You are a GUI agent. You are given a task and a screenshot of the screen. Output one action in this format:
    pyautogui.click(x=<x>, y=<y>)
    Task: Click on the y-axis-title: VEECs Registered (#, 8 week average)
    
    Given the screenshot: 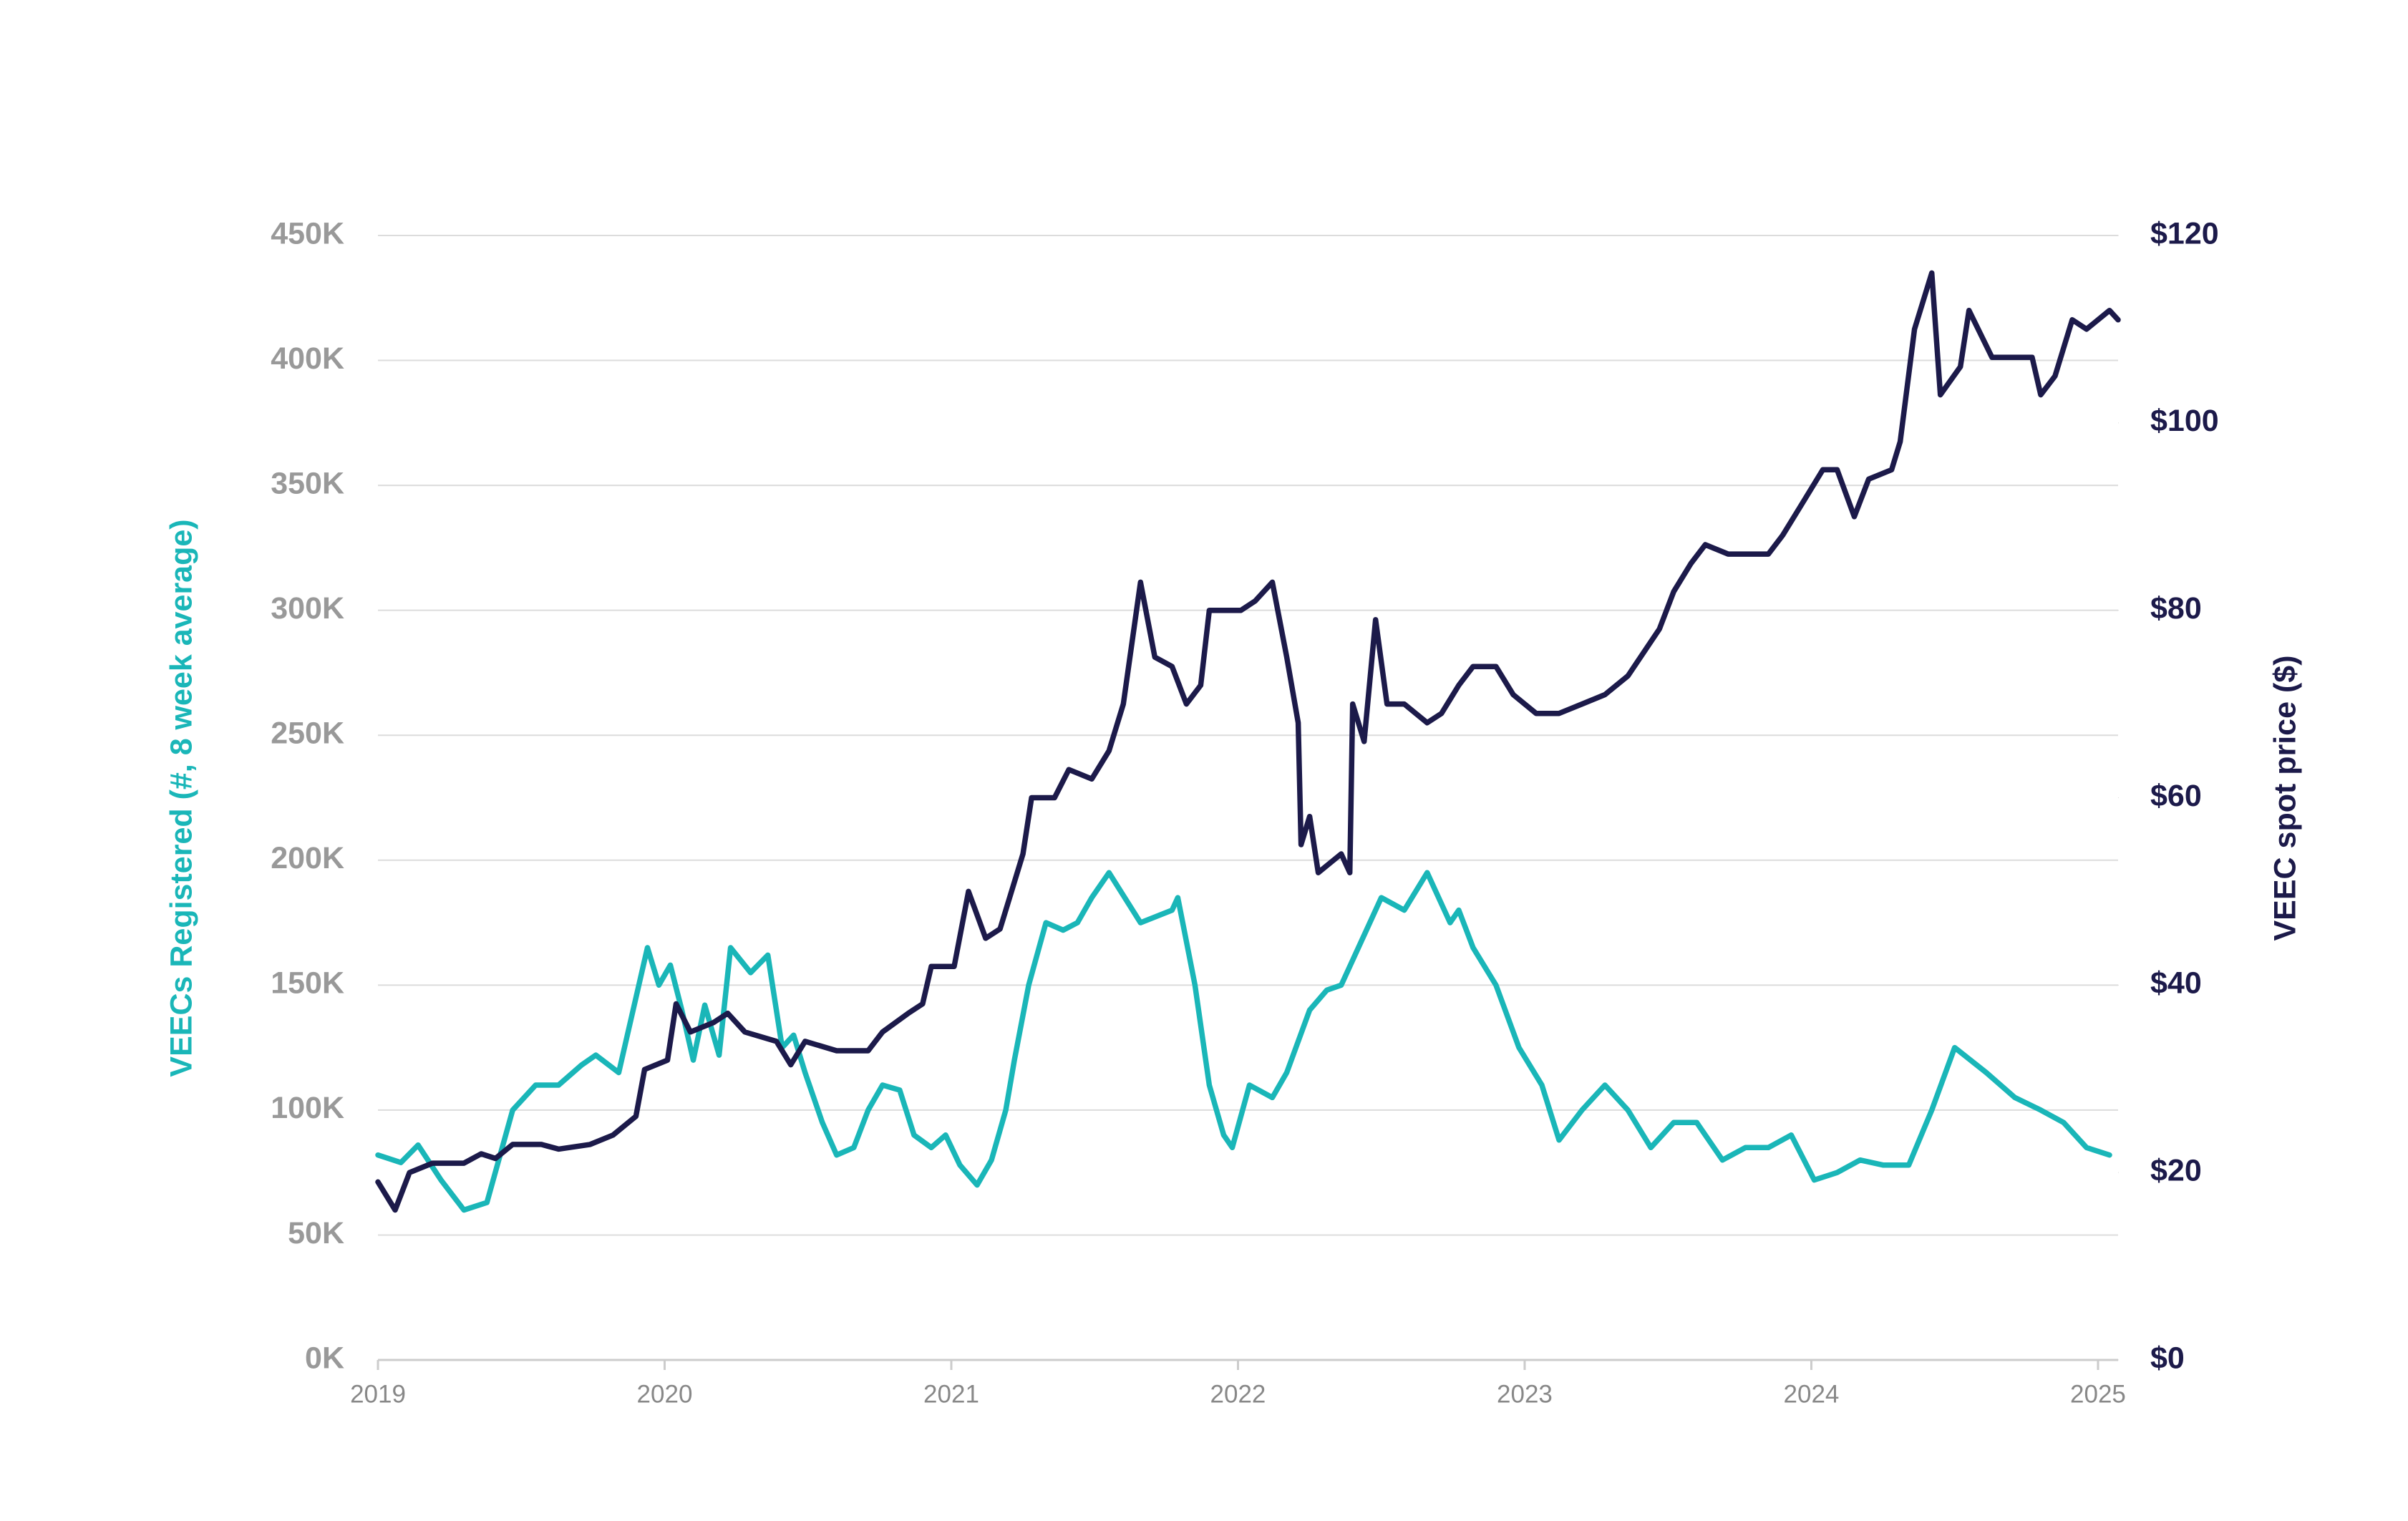 What is the action you would take?
    pyautogui.click(x=181, y=798)
    